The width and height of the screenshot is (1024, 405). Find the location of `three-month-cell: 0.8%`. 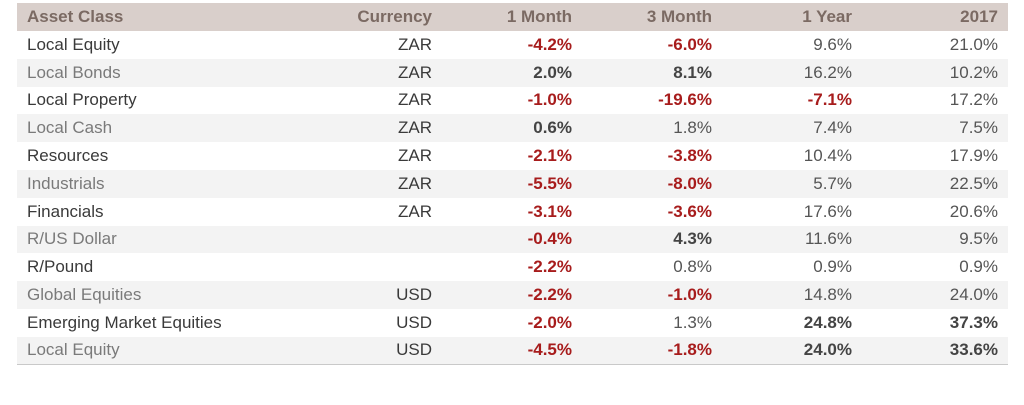

three-month-cell: 0.8% is located at coordinates (692, 267).